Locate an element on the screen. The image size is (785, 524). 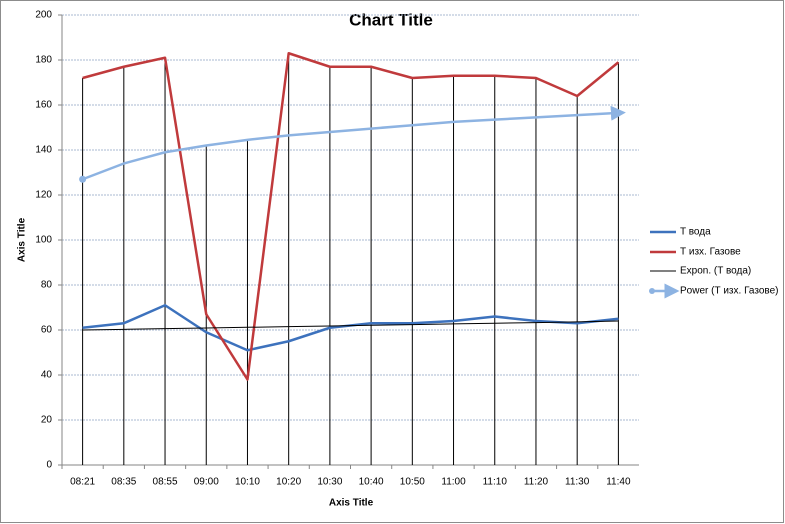
y-tick-label: 80 is located at coordinates (47, 285).